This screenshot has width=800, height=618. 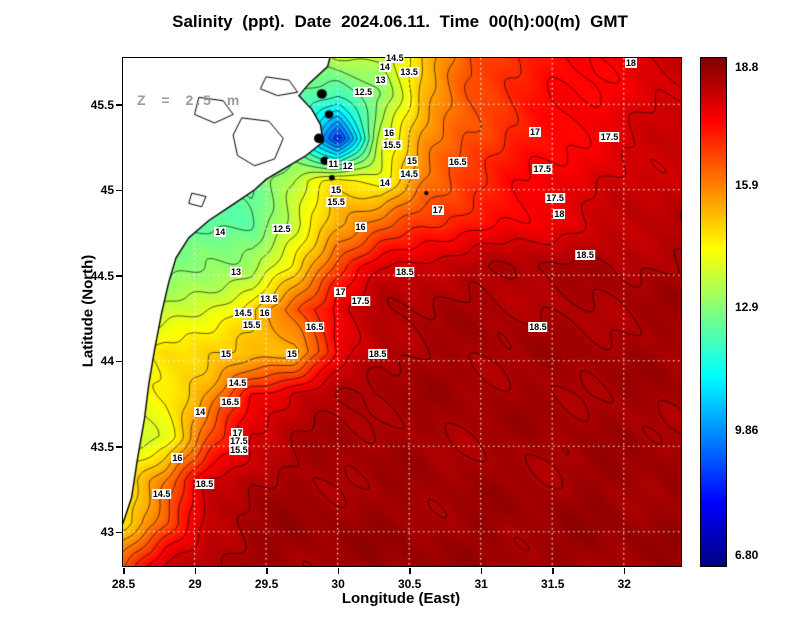 What do you see at coordinates (481, 584) in the screenshot?
I see `x-axis-tick-label: 31` at bounding box center [481, 584].